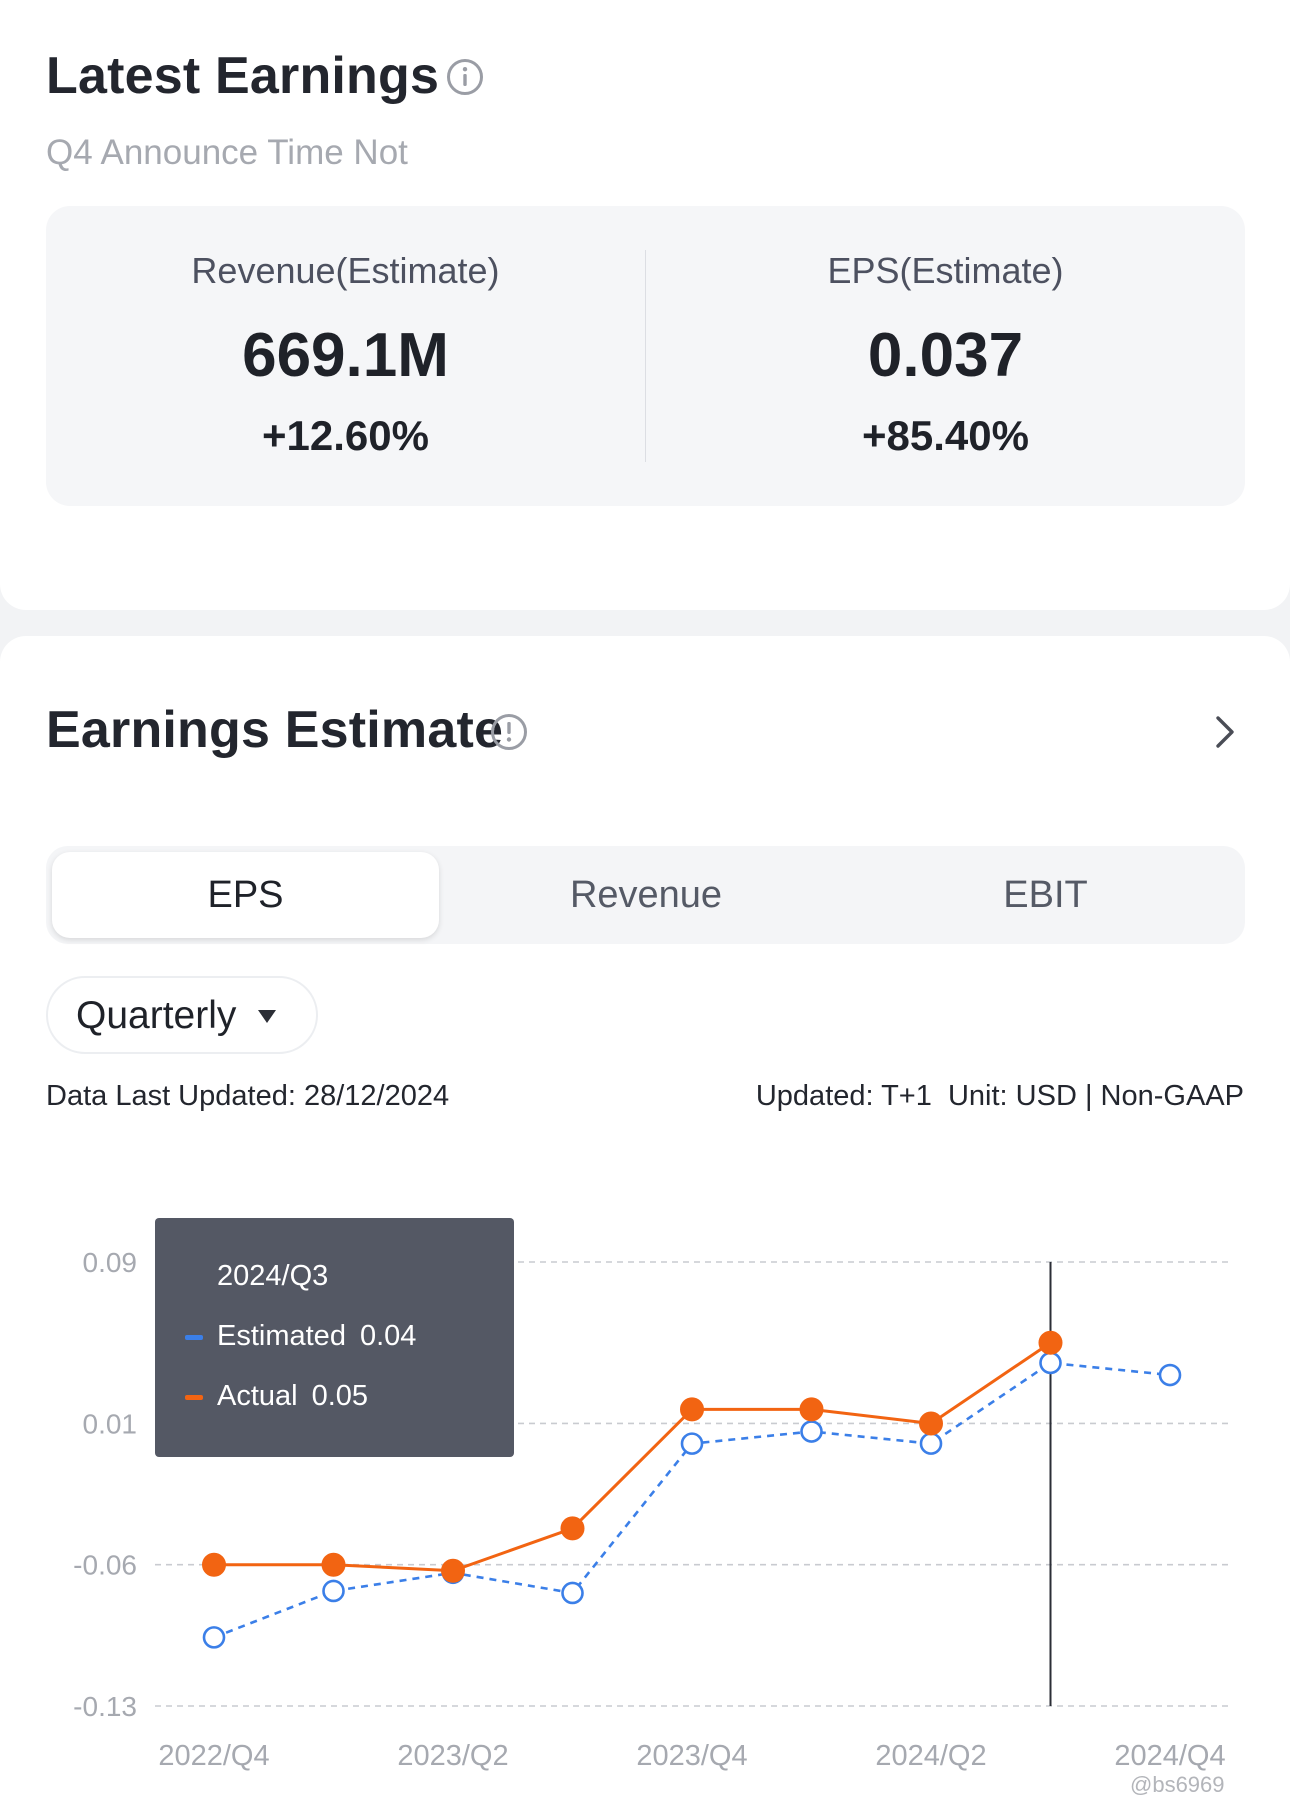 The width and height of the screenshot is (1290, 1819). I want to click on tooltip-estimated-label: Estimated, so click(281, 1336).